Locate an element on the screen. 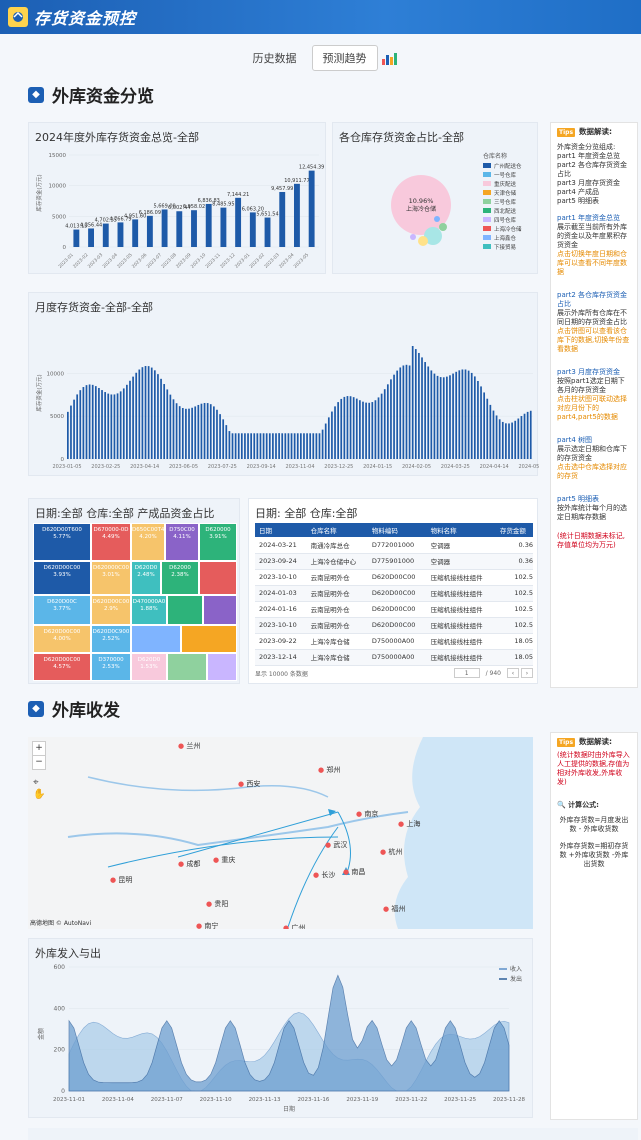 This screenshot has width=641, height=1140. legend-item: 西北配送 is located at coordinates (509, 210).